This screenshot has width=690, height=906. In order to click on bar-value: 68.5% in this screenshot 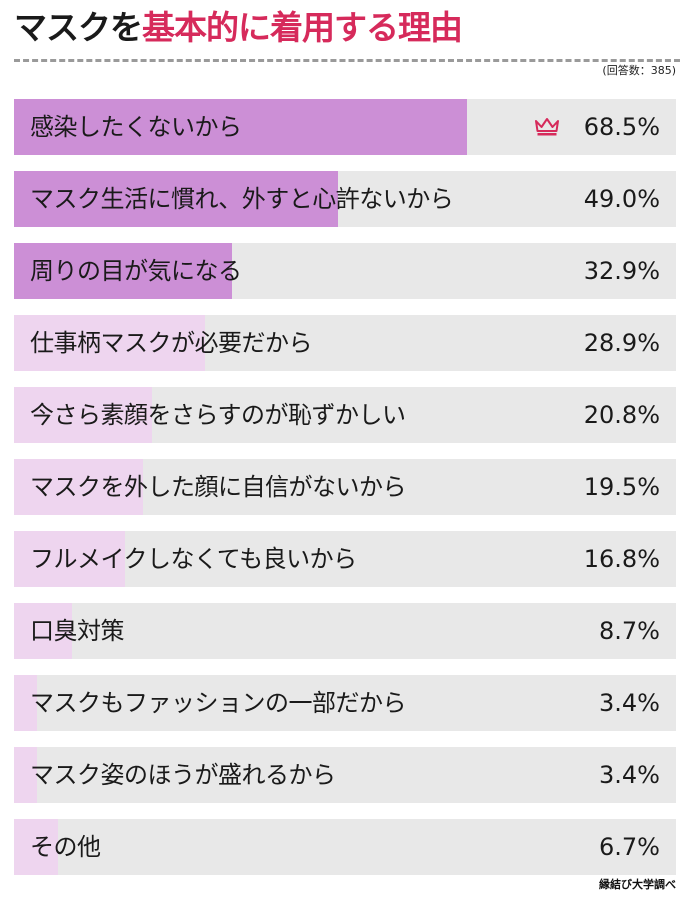, I will do `click(621, 127)`.